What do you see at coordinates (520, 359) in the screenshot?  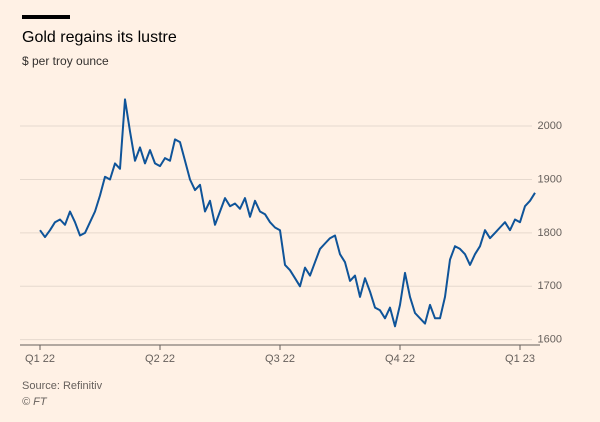 I see `x-tick-label: Q1 23` at bounding box center [520, 359].